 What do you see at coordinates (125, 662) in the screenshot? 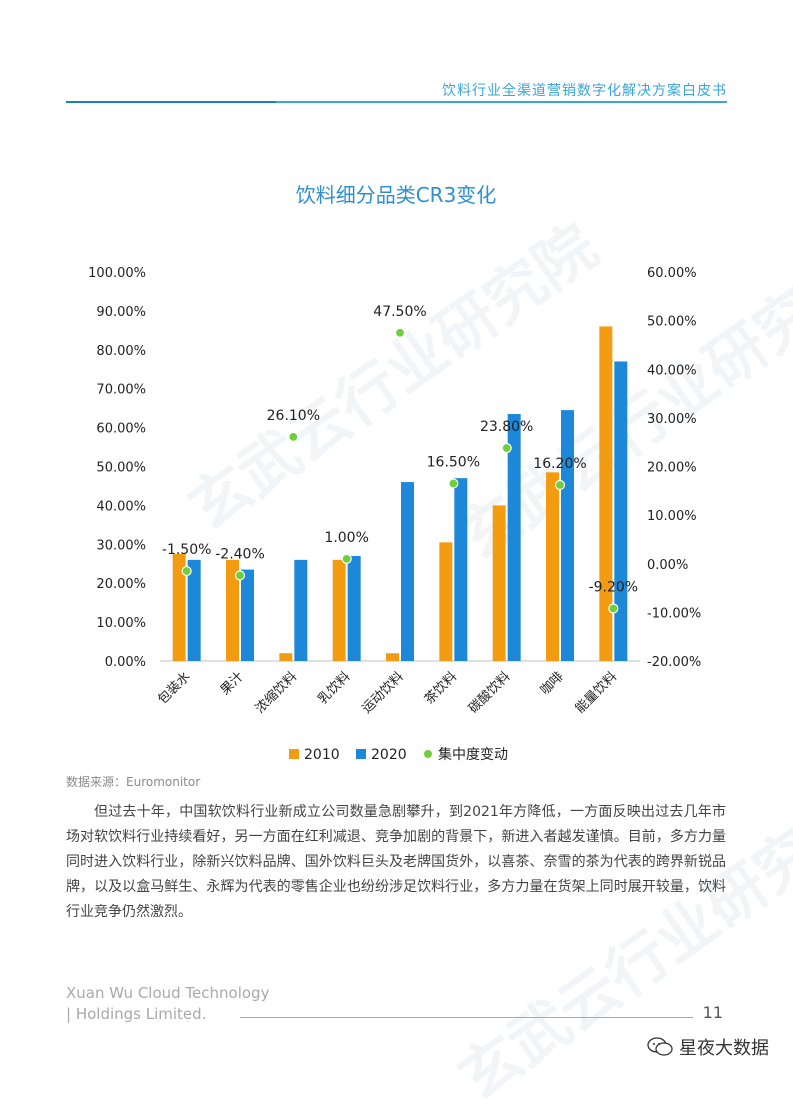
I see `left-axis-tick-label: 0.00%` at bounding box center [125, 662].